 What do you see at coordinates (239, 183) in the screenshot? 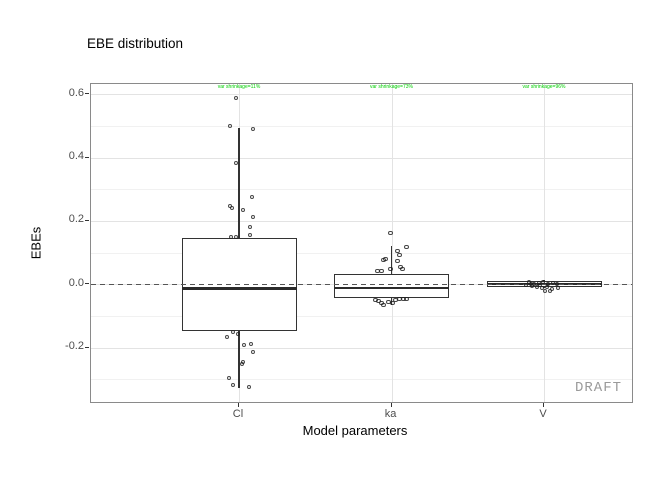
I see `whisker-upper-Cl` at bounding box center [239, 183].